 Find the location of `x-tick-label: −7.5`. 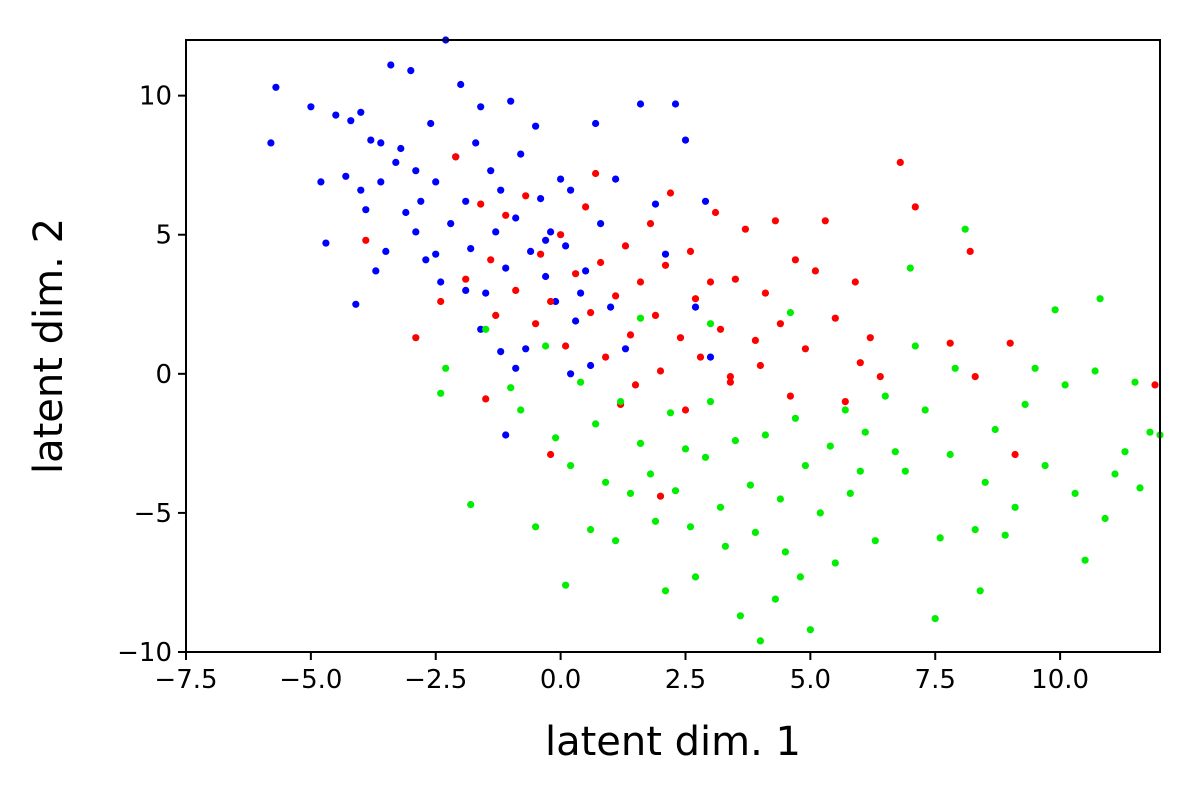

x-tick-label: −7.5 is located at coordinates (185, 680).